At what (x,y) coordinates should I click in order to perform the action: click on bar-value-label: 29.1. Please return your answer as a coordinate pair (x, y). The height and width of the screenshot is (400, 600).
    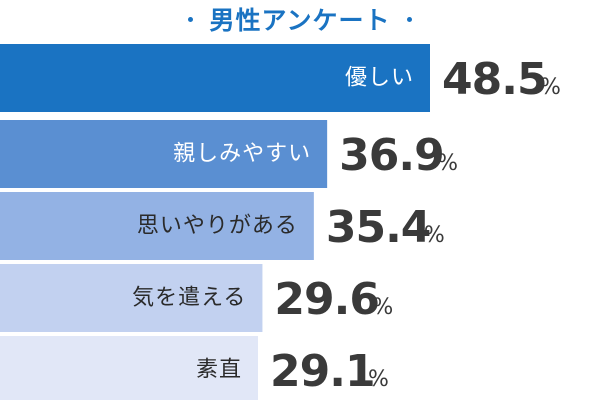
    Looking at the image, I should click on (322, 371).